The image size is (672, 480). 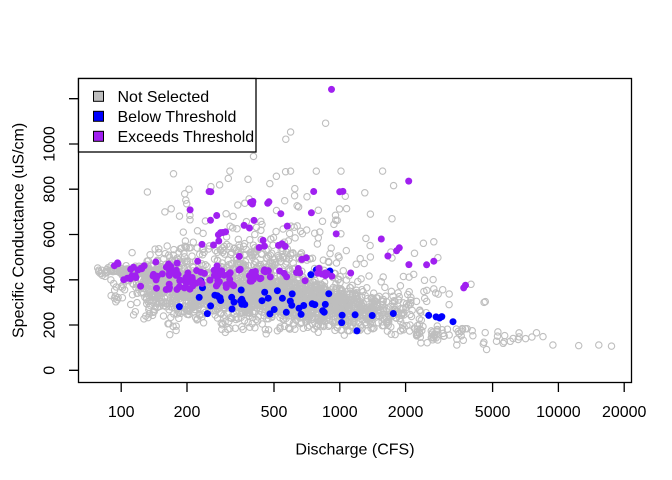 What do you see at coordinates (624, 412) in the screenshot?
I see `svg-text: 20000` at bounding box center [624, 412].